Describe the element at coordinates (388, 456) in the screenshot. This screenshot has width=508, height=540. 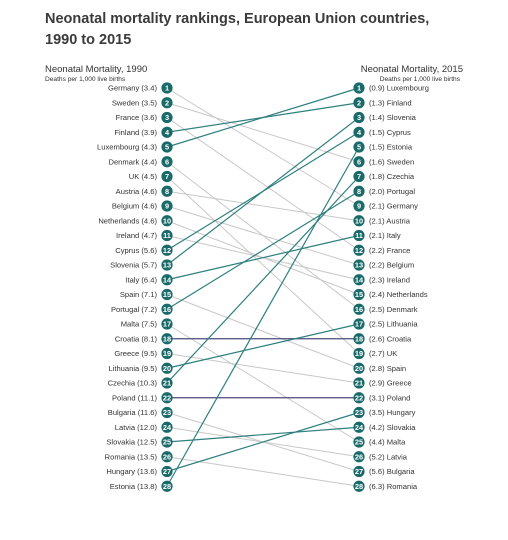
I see `right-country-label: (5.2) Latvia` at that location.